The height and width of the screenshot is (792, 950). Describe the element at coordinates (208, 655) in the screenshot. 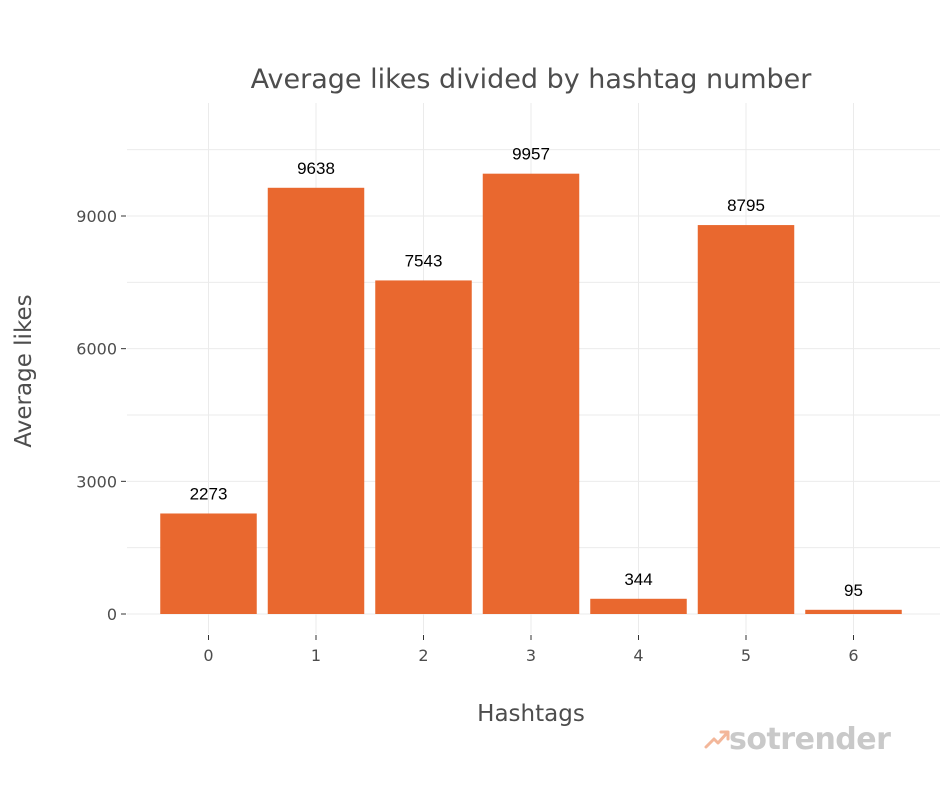

I see `x-tick-label: 0` at that location.